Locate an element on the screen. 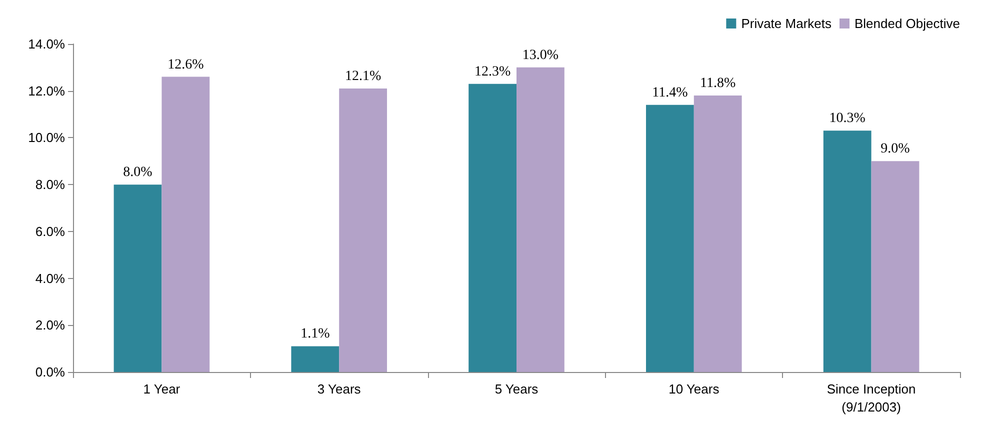 Image resolution: width=993 pixels, height=436 pixels. x-tick-label: 3 Years is located at coordinates (339, 389).